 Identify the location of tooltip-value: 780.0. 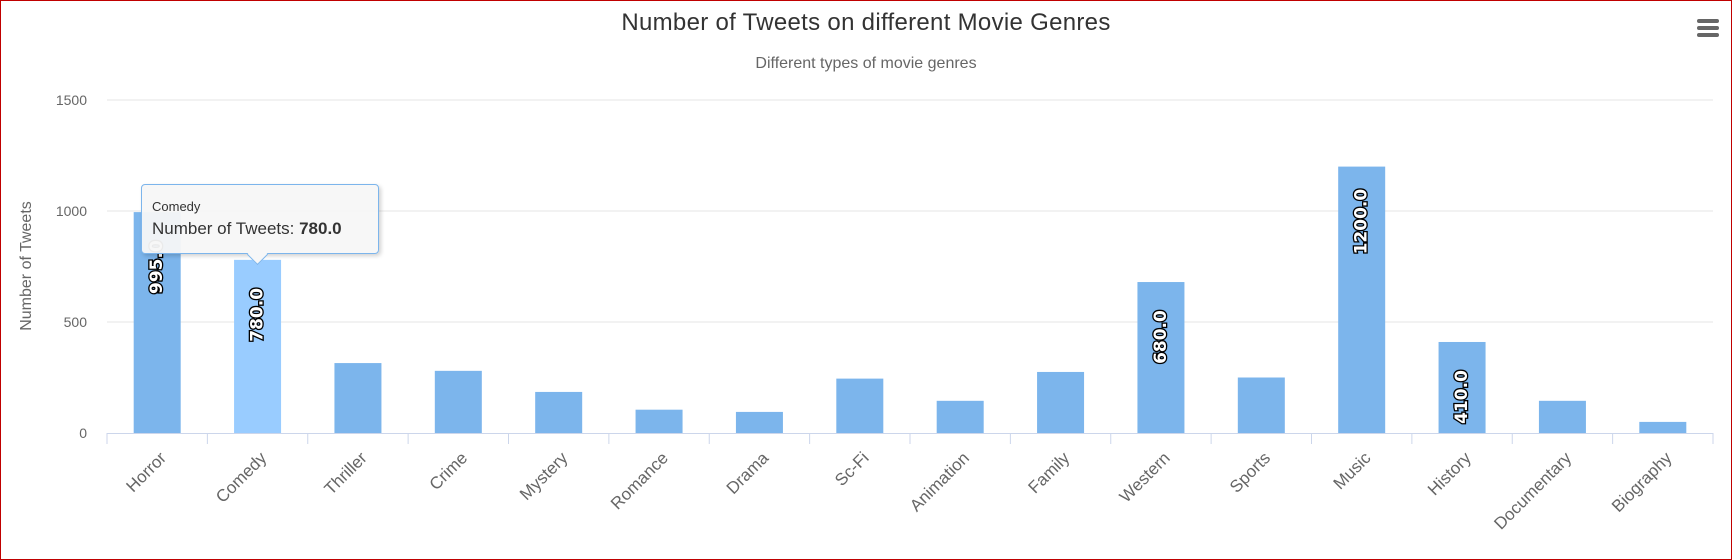
(320, 228).